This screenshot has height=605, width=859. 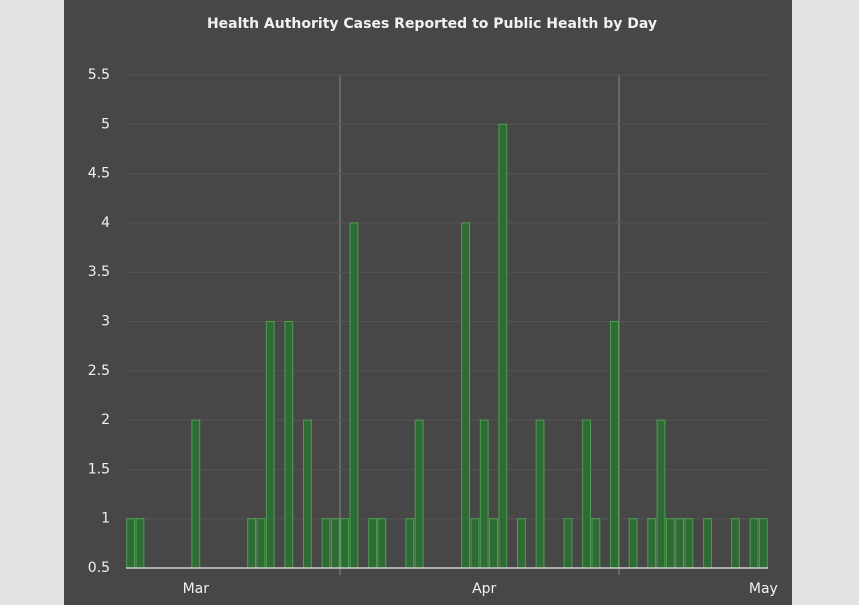 What do you see at coordinates (105, 420) in the screenshot?
I see `y-tick-label: 2` at bounding box center [105, 420].